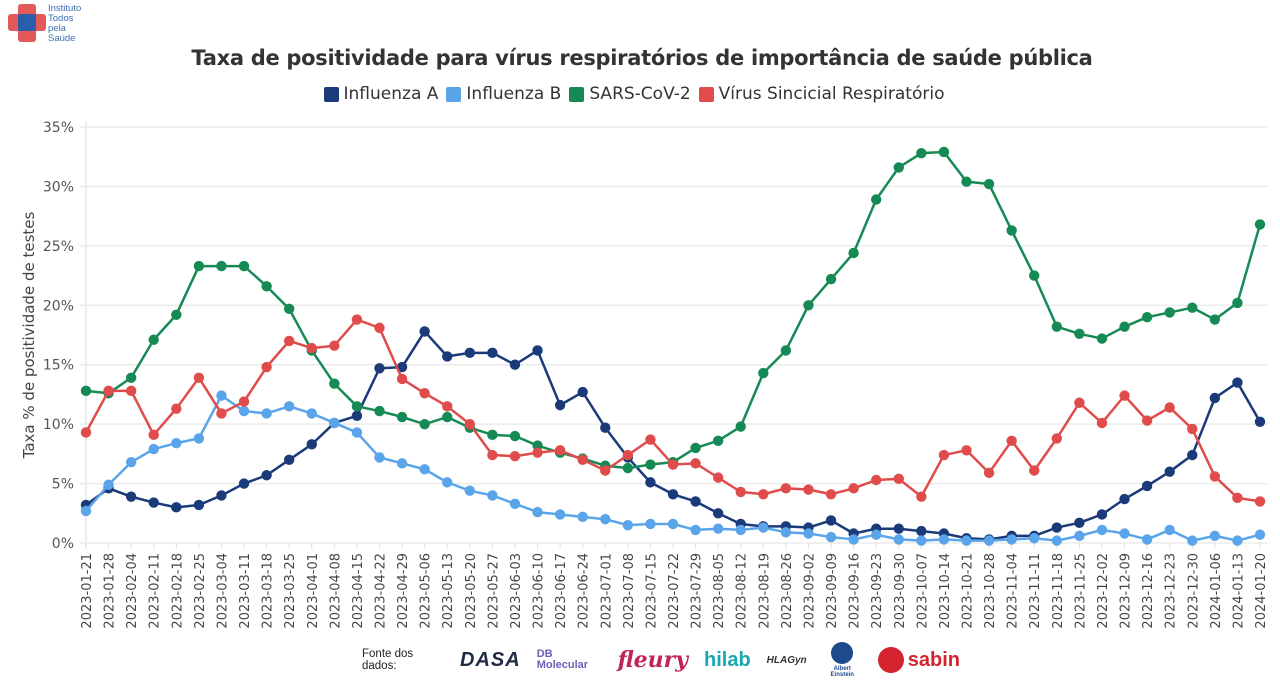 The image size is (1280, 695). I want to click on legend-item-influenza-b: Influenza B, so click(503, 94).